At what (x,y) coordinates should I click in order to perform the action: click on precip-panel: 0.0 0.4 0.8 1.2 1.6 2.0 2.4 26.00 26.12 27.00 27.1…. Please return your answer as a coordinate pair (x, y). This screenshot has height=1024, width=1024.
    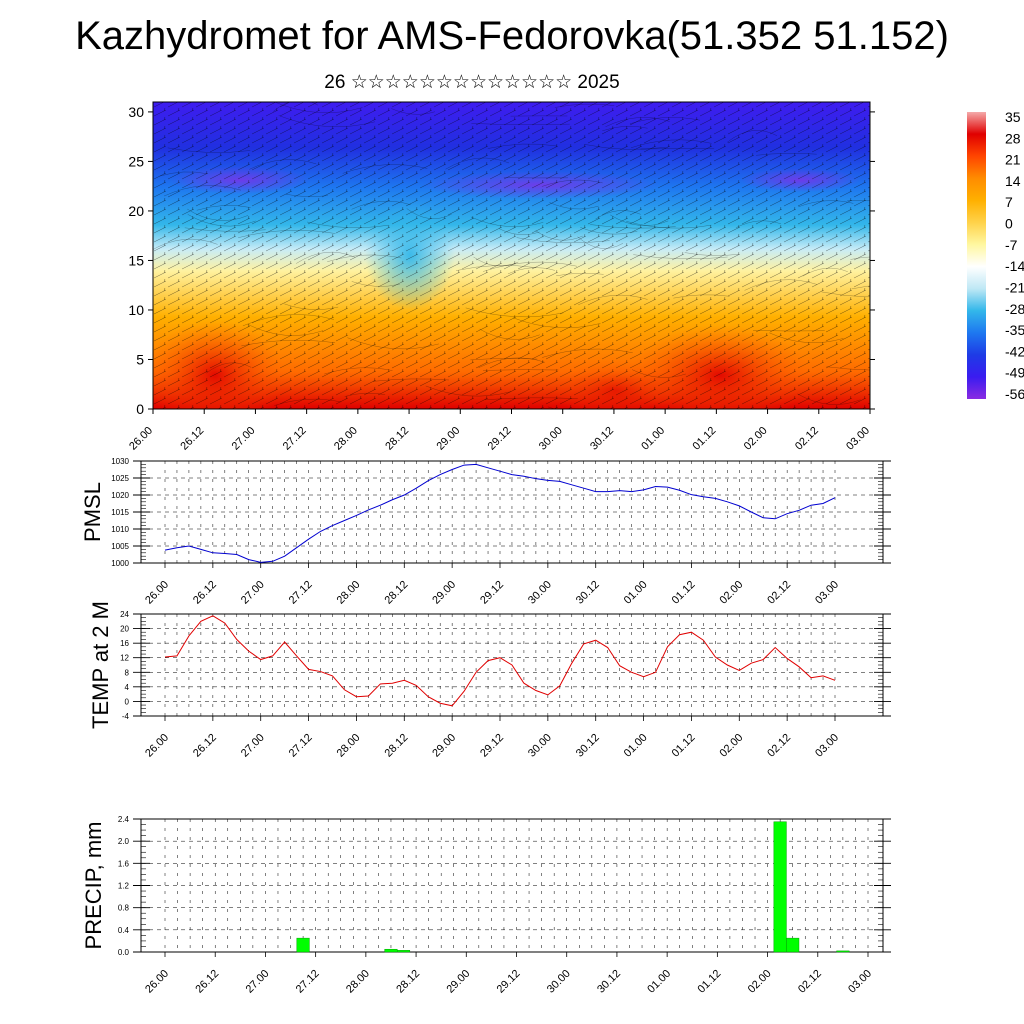
    Looking at the image, I should click on (486, 905).